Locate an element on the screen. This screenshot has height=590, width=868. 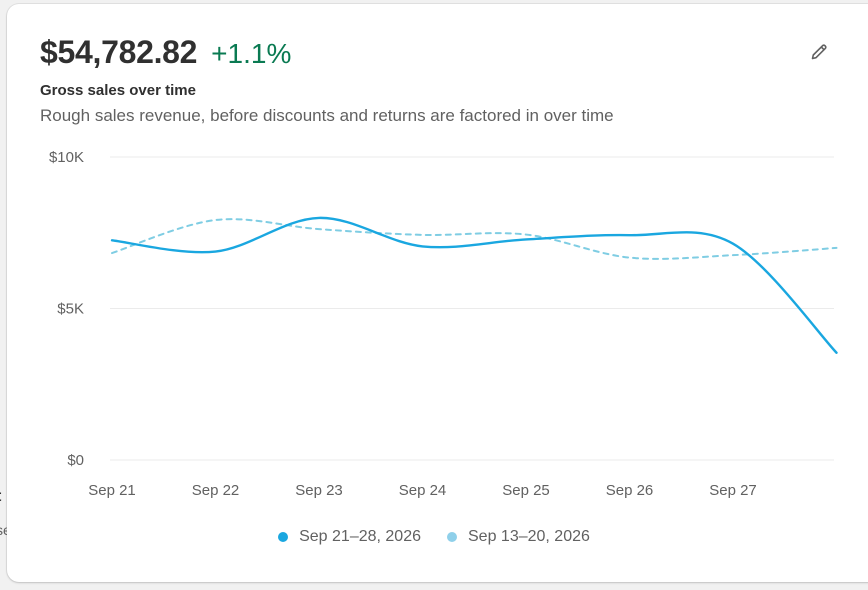
edit-button is located at coordinates (819, 52).